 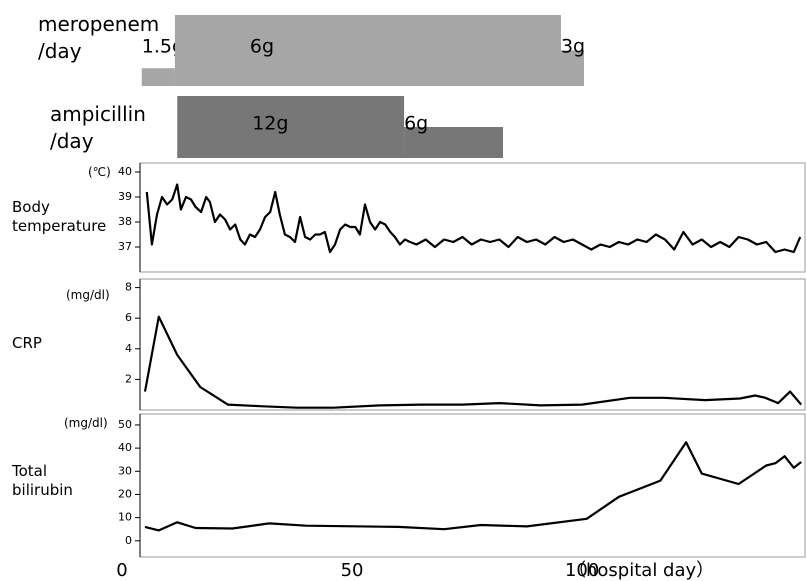 What do you see at coordinates (125, 246) in the screenshot?
I see `y-tick-label: 37` at bounding box center [125, 246].